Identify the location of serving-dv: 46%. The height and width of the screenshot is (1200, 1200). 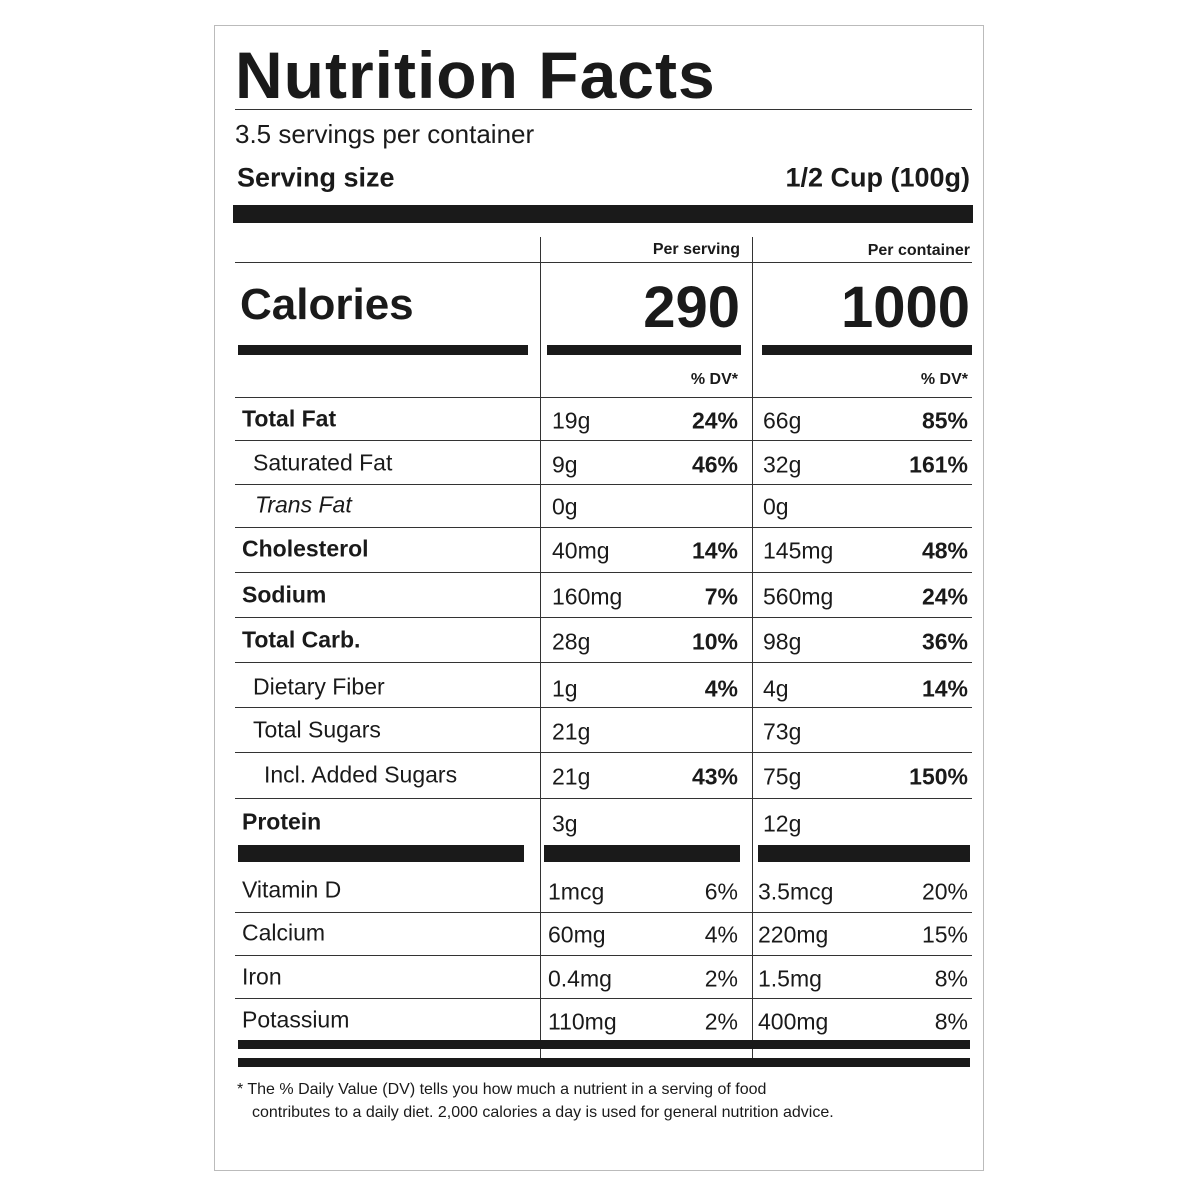
(714, 464).